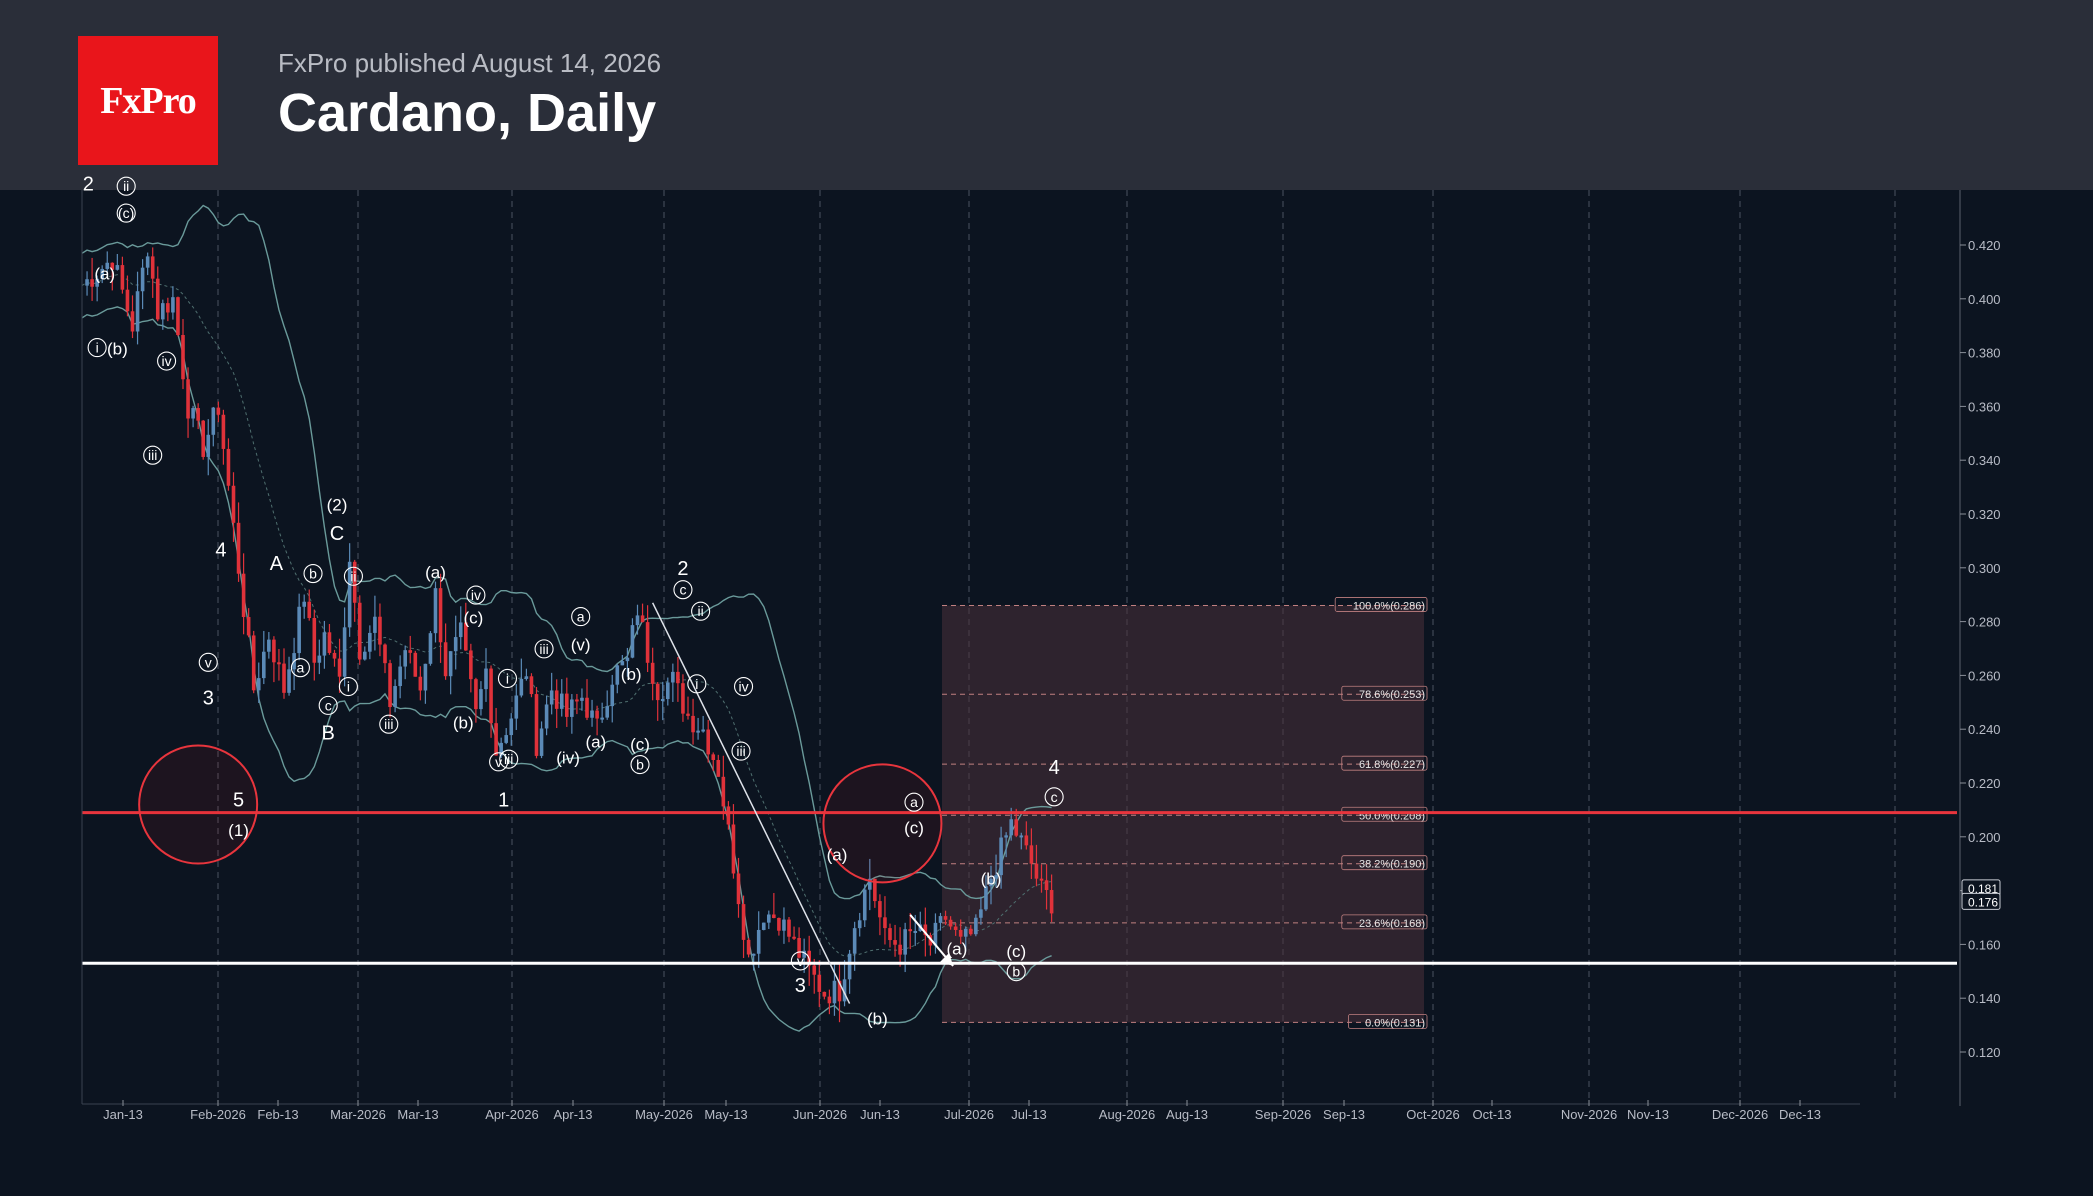 The height and width of the screenshot is (1196, 2093). What do you see at coordinates (1983, 902) in the screenshot?
I see `last-price-tag: 0.176` at bounding box center [1983, 902].